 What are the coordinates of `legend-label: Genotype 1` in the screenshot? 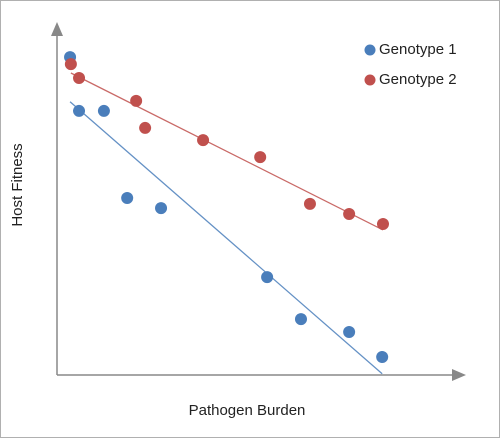 It's located at (418, 49).